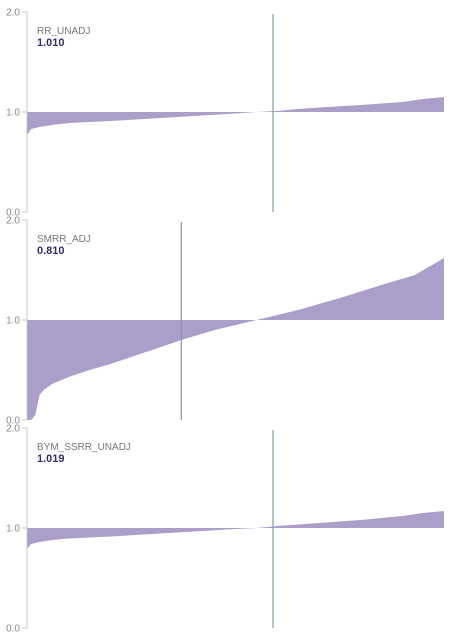  What do you see at coordinates (63, 31) in the screenshot?
I see `series-label: RR_UNADJ` at bounding box center [63, 31].